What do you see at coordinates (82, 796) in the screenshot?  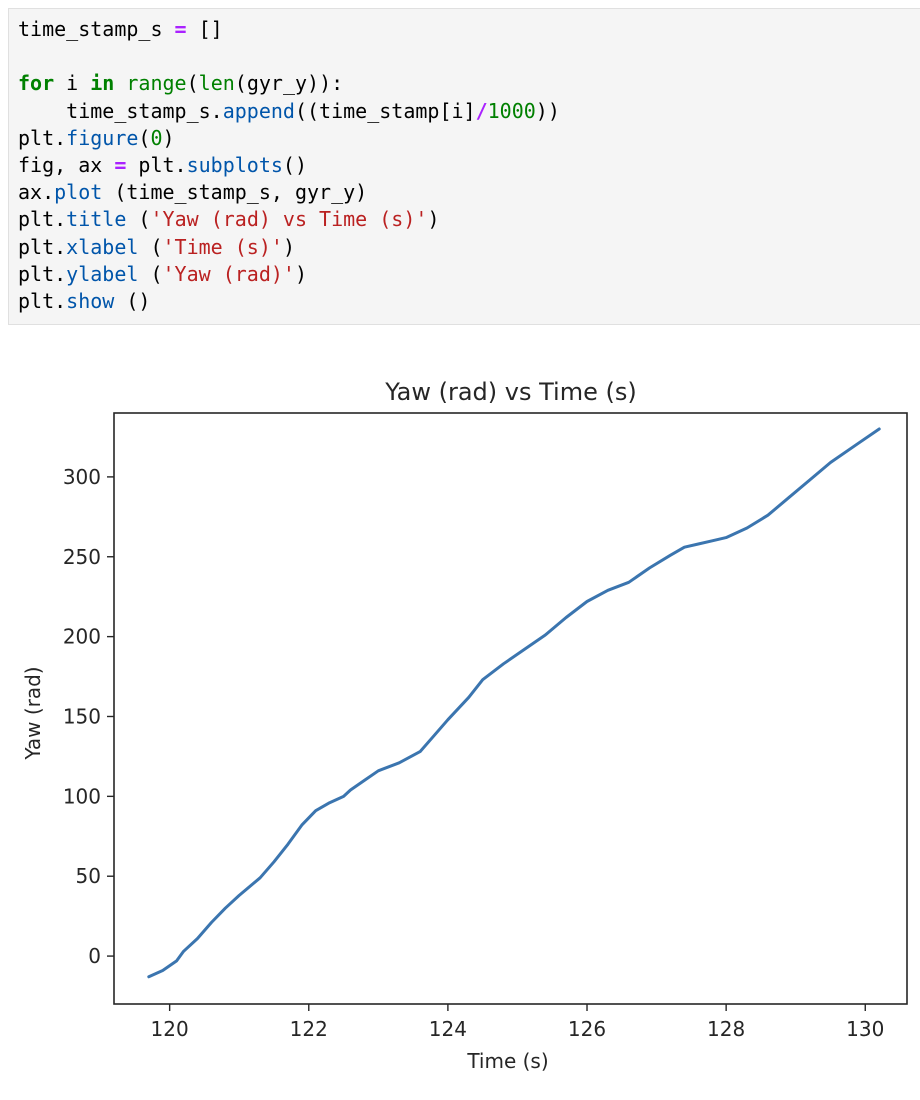 I see `y-tick-label: 100` at bounding box center [82, 796].